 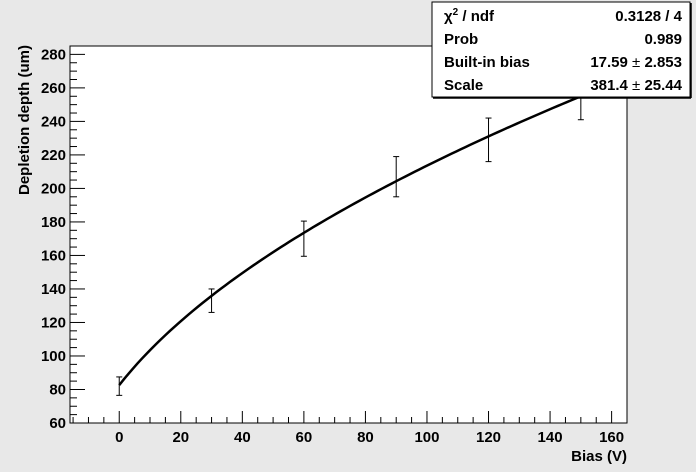 I want to click on y-tick-label: 100, so click(x=53, y=356).